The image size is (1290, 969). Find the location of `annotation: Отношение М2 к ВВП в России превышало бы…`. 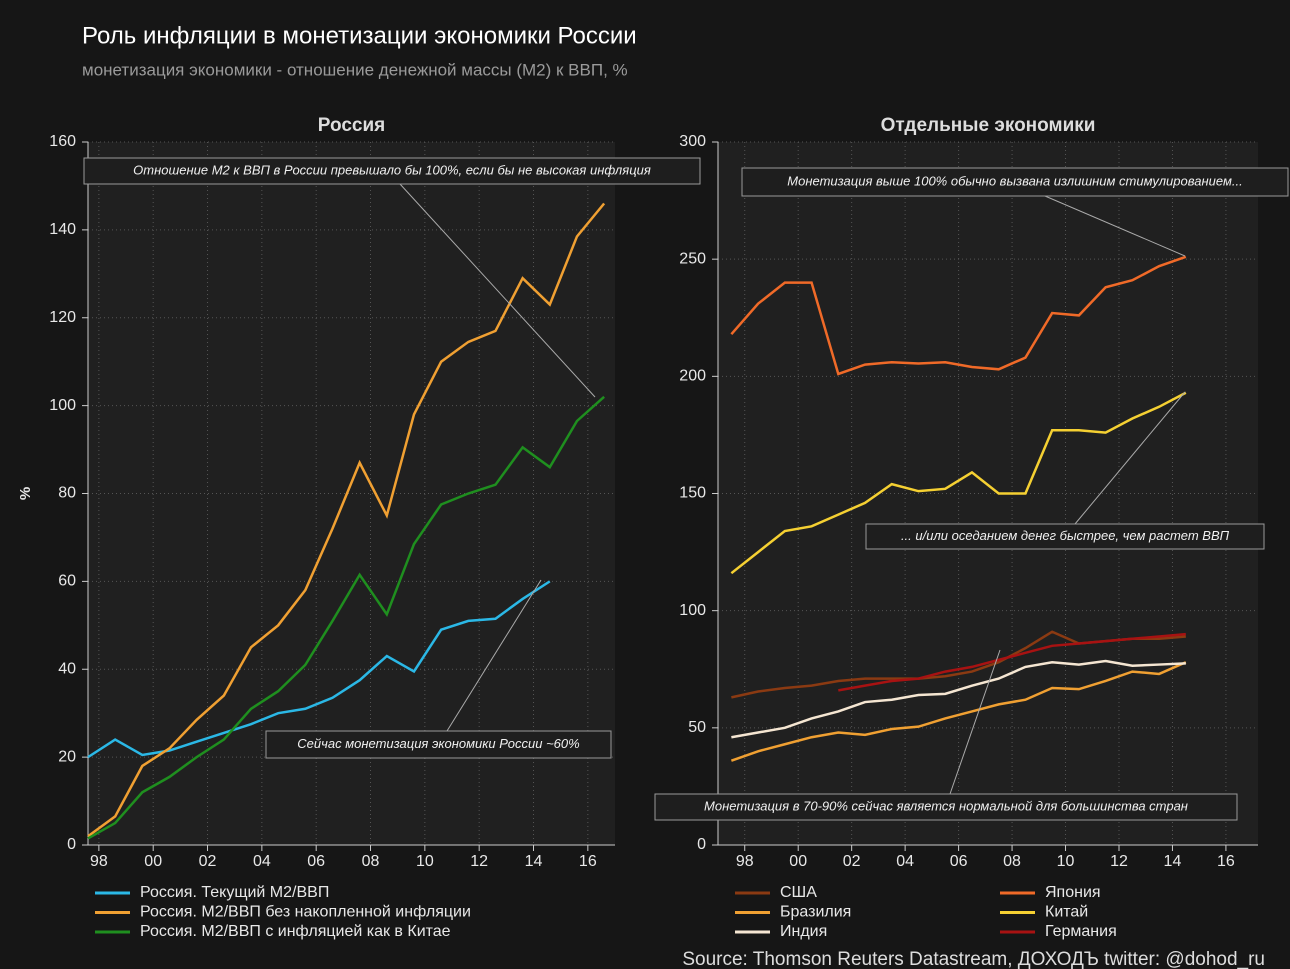

annotation: Отношение М2 к ВВП в России превышало бы… is located at coordinates (392, 169).